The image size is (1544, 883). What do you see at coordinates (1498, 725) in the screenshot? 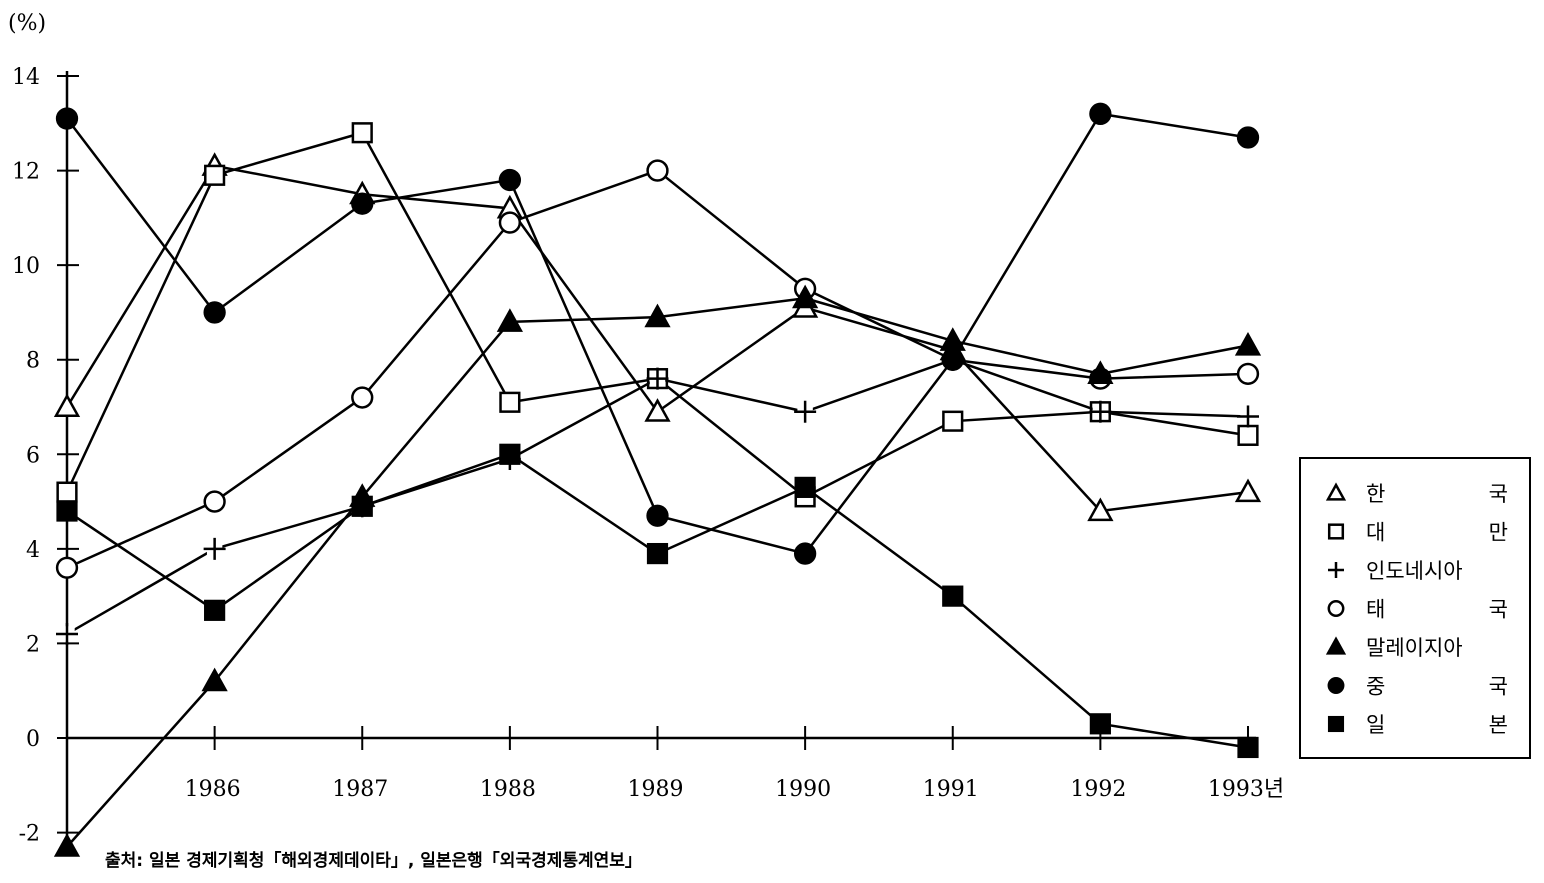
I see `legend-label: 본` at bounding box center [1498, 725].